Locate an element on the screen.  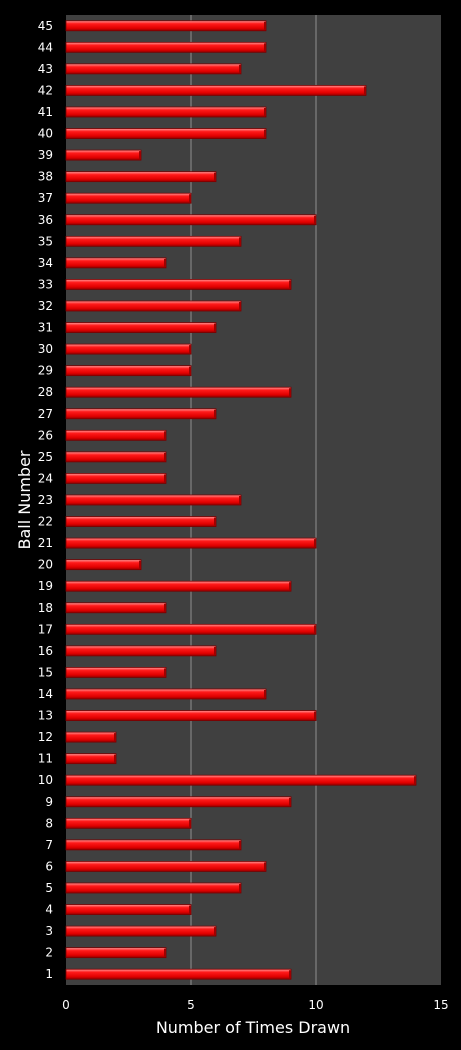
x-tick-label: 5 is located at coordinates (191, 1005).